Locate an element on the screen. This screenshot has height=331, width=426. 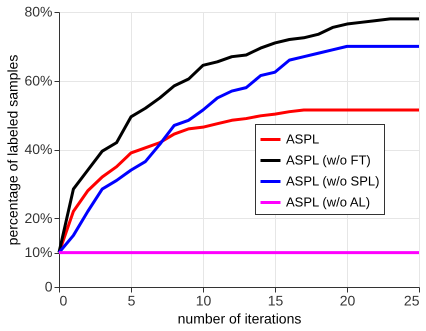
y-tick-label: 20% is located at coordinates (38, 218).